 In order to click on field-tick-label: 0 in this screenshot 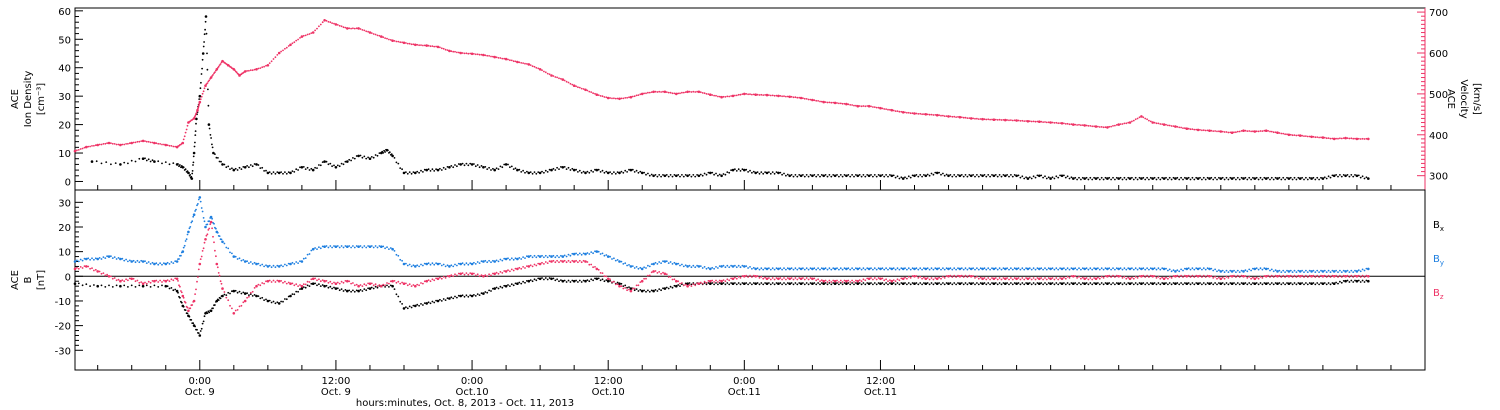, I will do `click(68, 277)`.